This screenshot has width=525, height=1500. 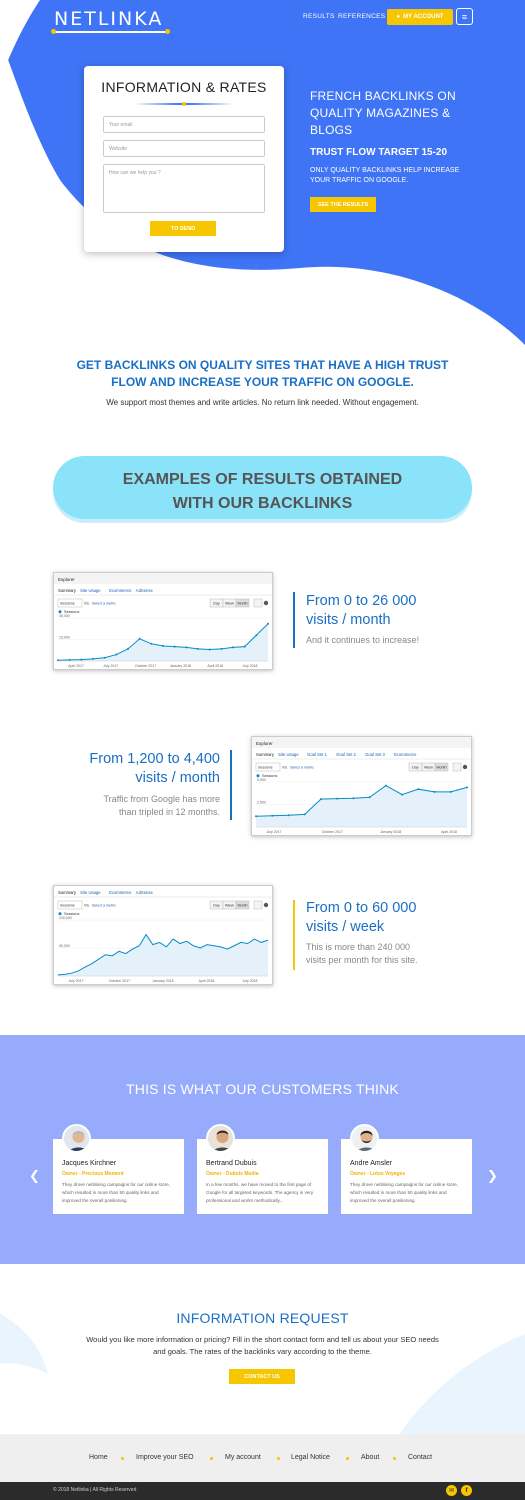 I want to click on nav-results: RESULTS, so click(x=319, y=16).